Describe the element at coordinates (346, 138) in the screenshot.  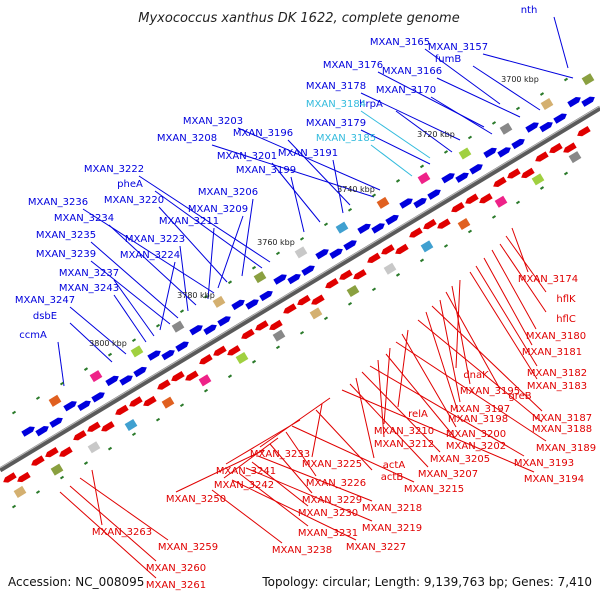
I see `gene-label: MXAN_3185` at that location.